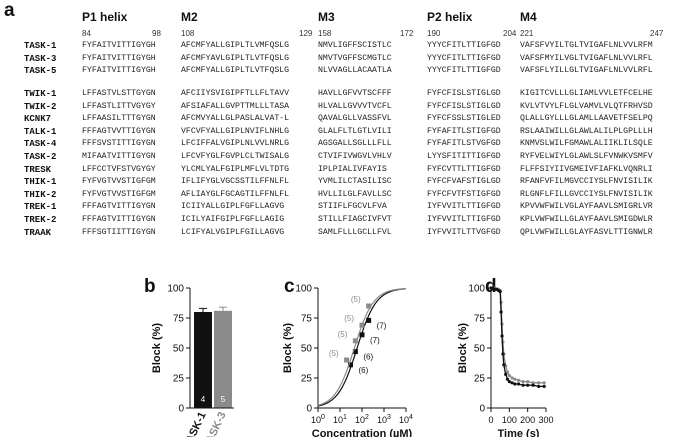  Describe the element at coordinates (434, 33) in the screenshot. I see `region-start-number: 190` at that location.